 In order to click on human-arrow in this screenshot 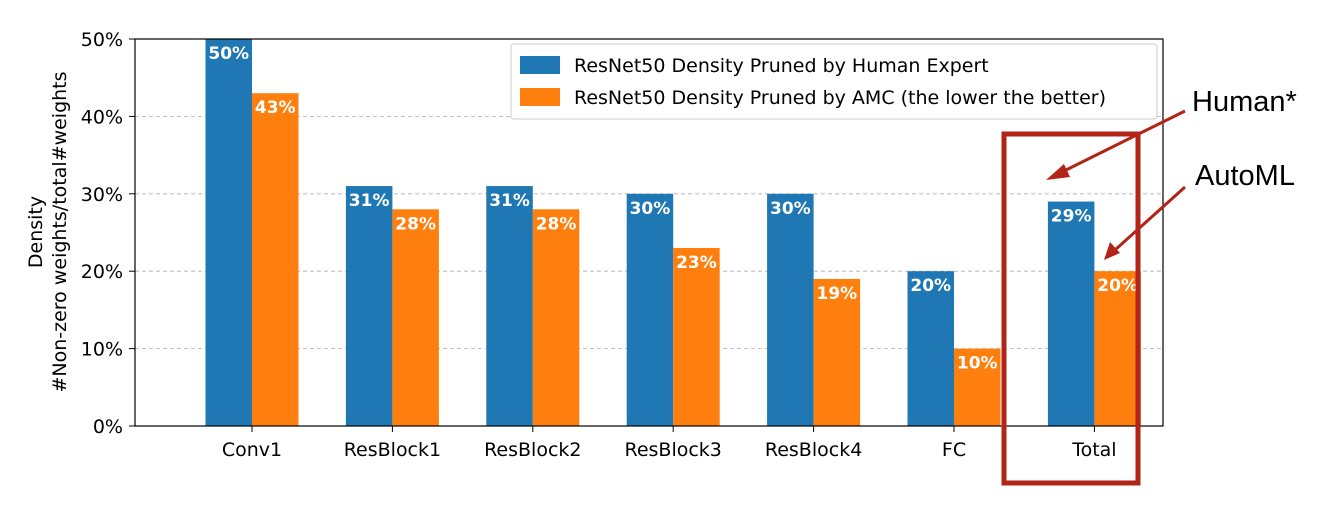, I will do `click(1122, 142)`.